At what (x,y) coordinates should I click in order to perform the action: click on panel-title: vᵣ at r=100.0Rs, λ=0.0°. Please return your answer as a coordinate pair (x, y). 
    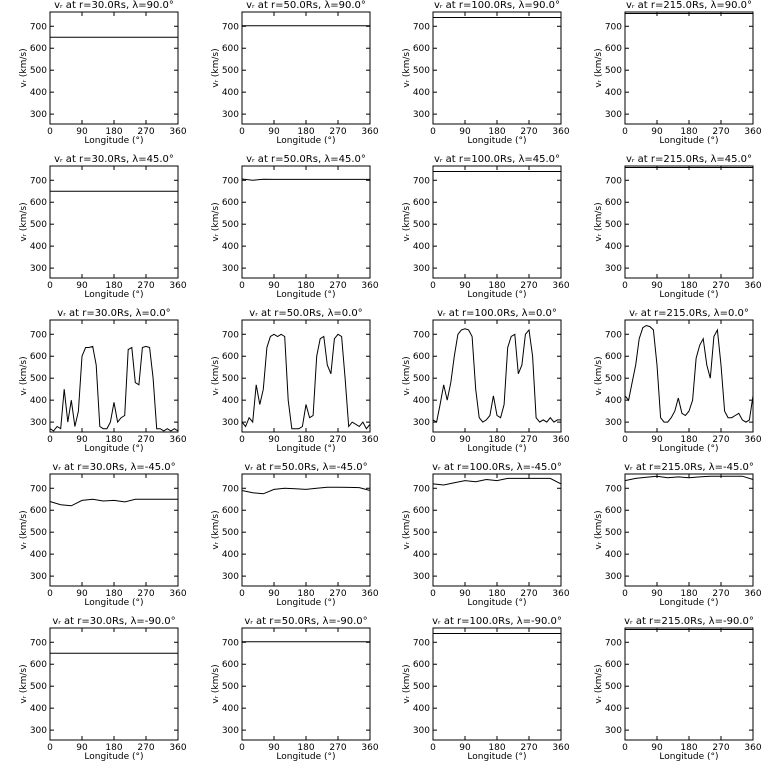
    Looking at the image, I should click on (497, 313).